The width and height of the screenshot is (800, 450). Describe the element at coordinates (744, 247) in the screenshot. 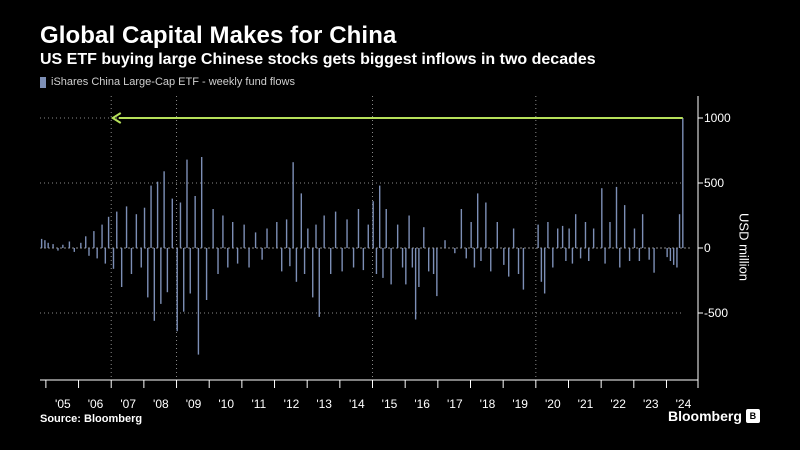

I see `y-axis-label: USD million` at that location.